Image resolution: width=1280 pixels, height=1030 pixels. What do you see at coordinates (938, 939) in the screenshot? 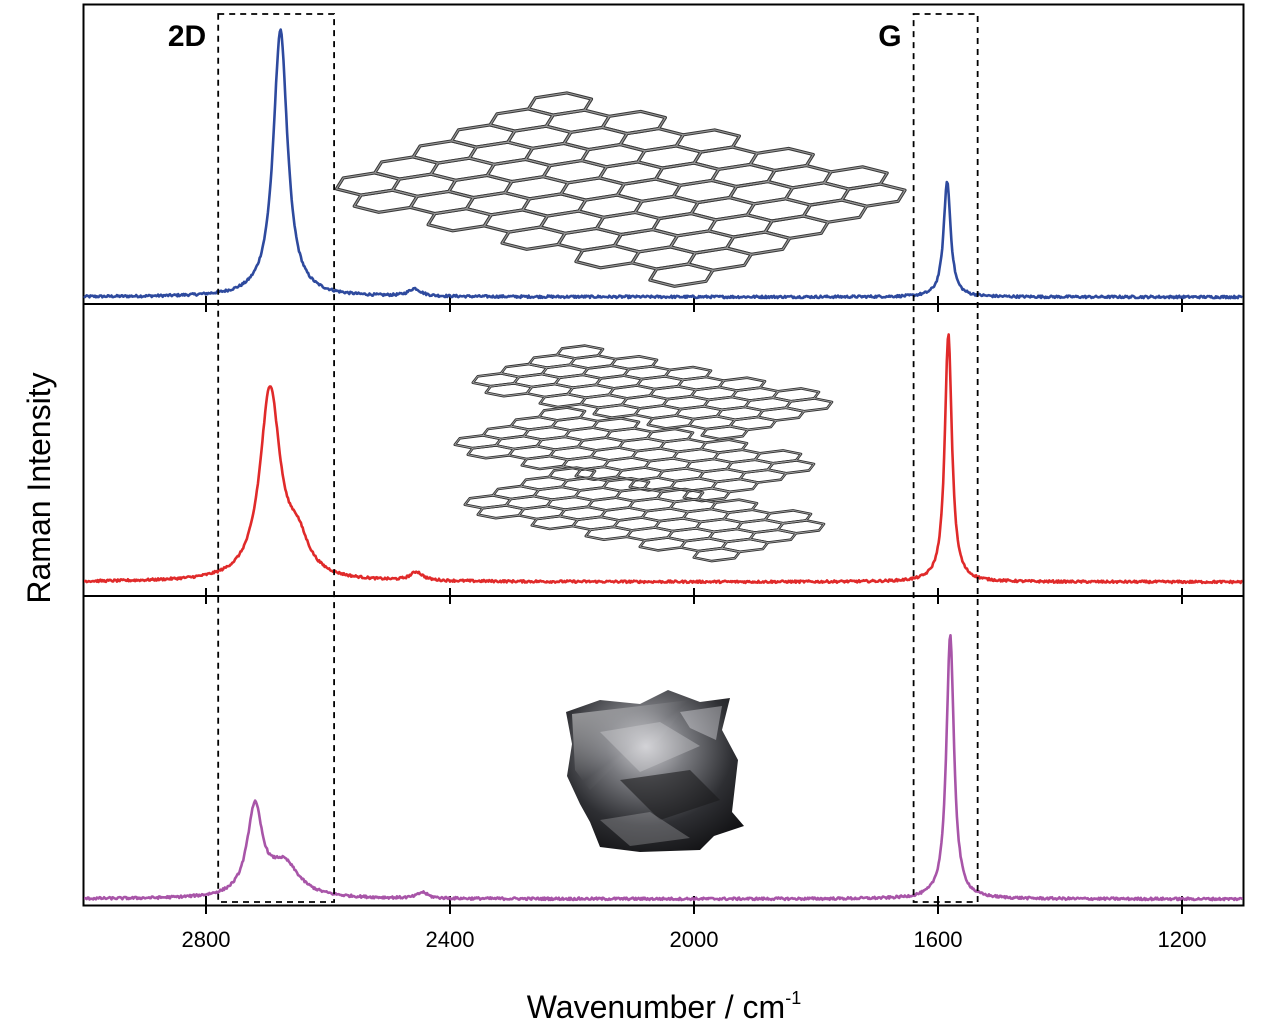
I see `x-tick-label-1600: 1600` at bounding box center [938, 939].